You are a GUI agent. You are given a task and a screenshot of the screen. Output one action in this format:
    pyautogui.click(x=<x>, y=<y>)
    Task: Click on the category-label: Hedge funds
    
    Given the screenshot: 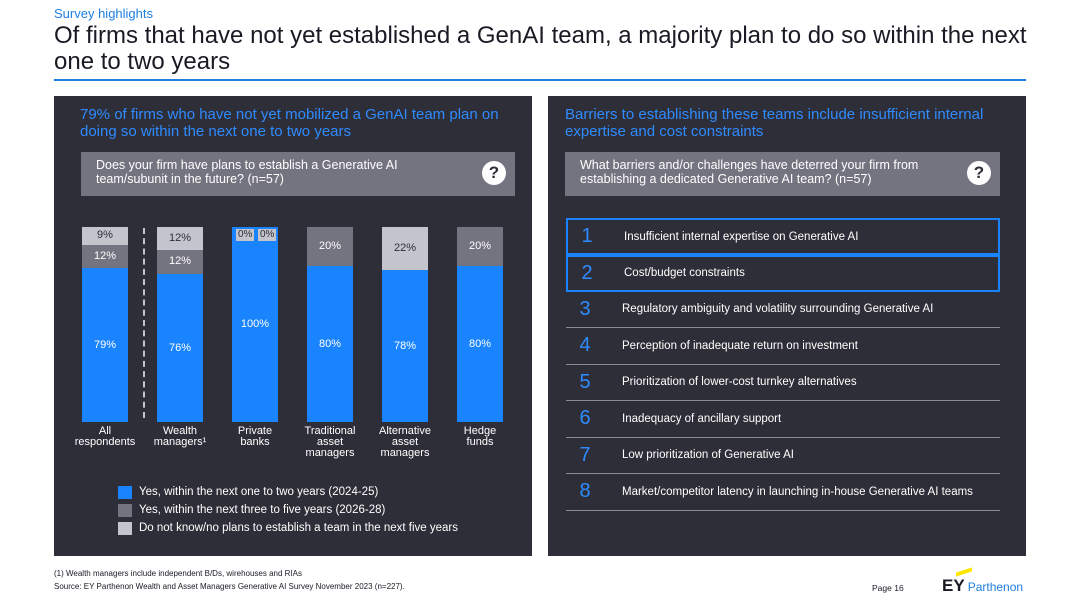 What is the action you would take?
    pyautogui.click(x=480, y=436)
    